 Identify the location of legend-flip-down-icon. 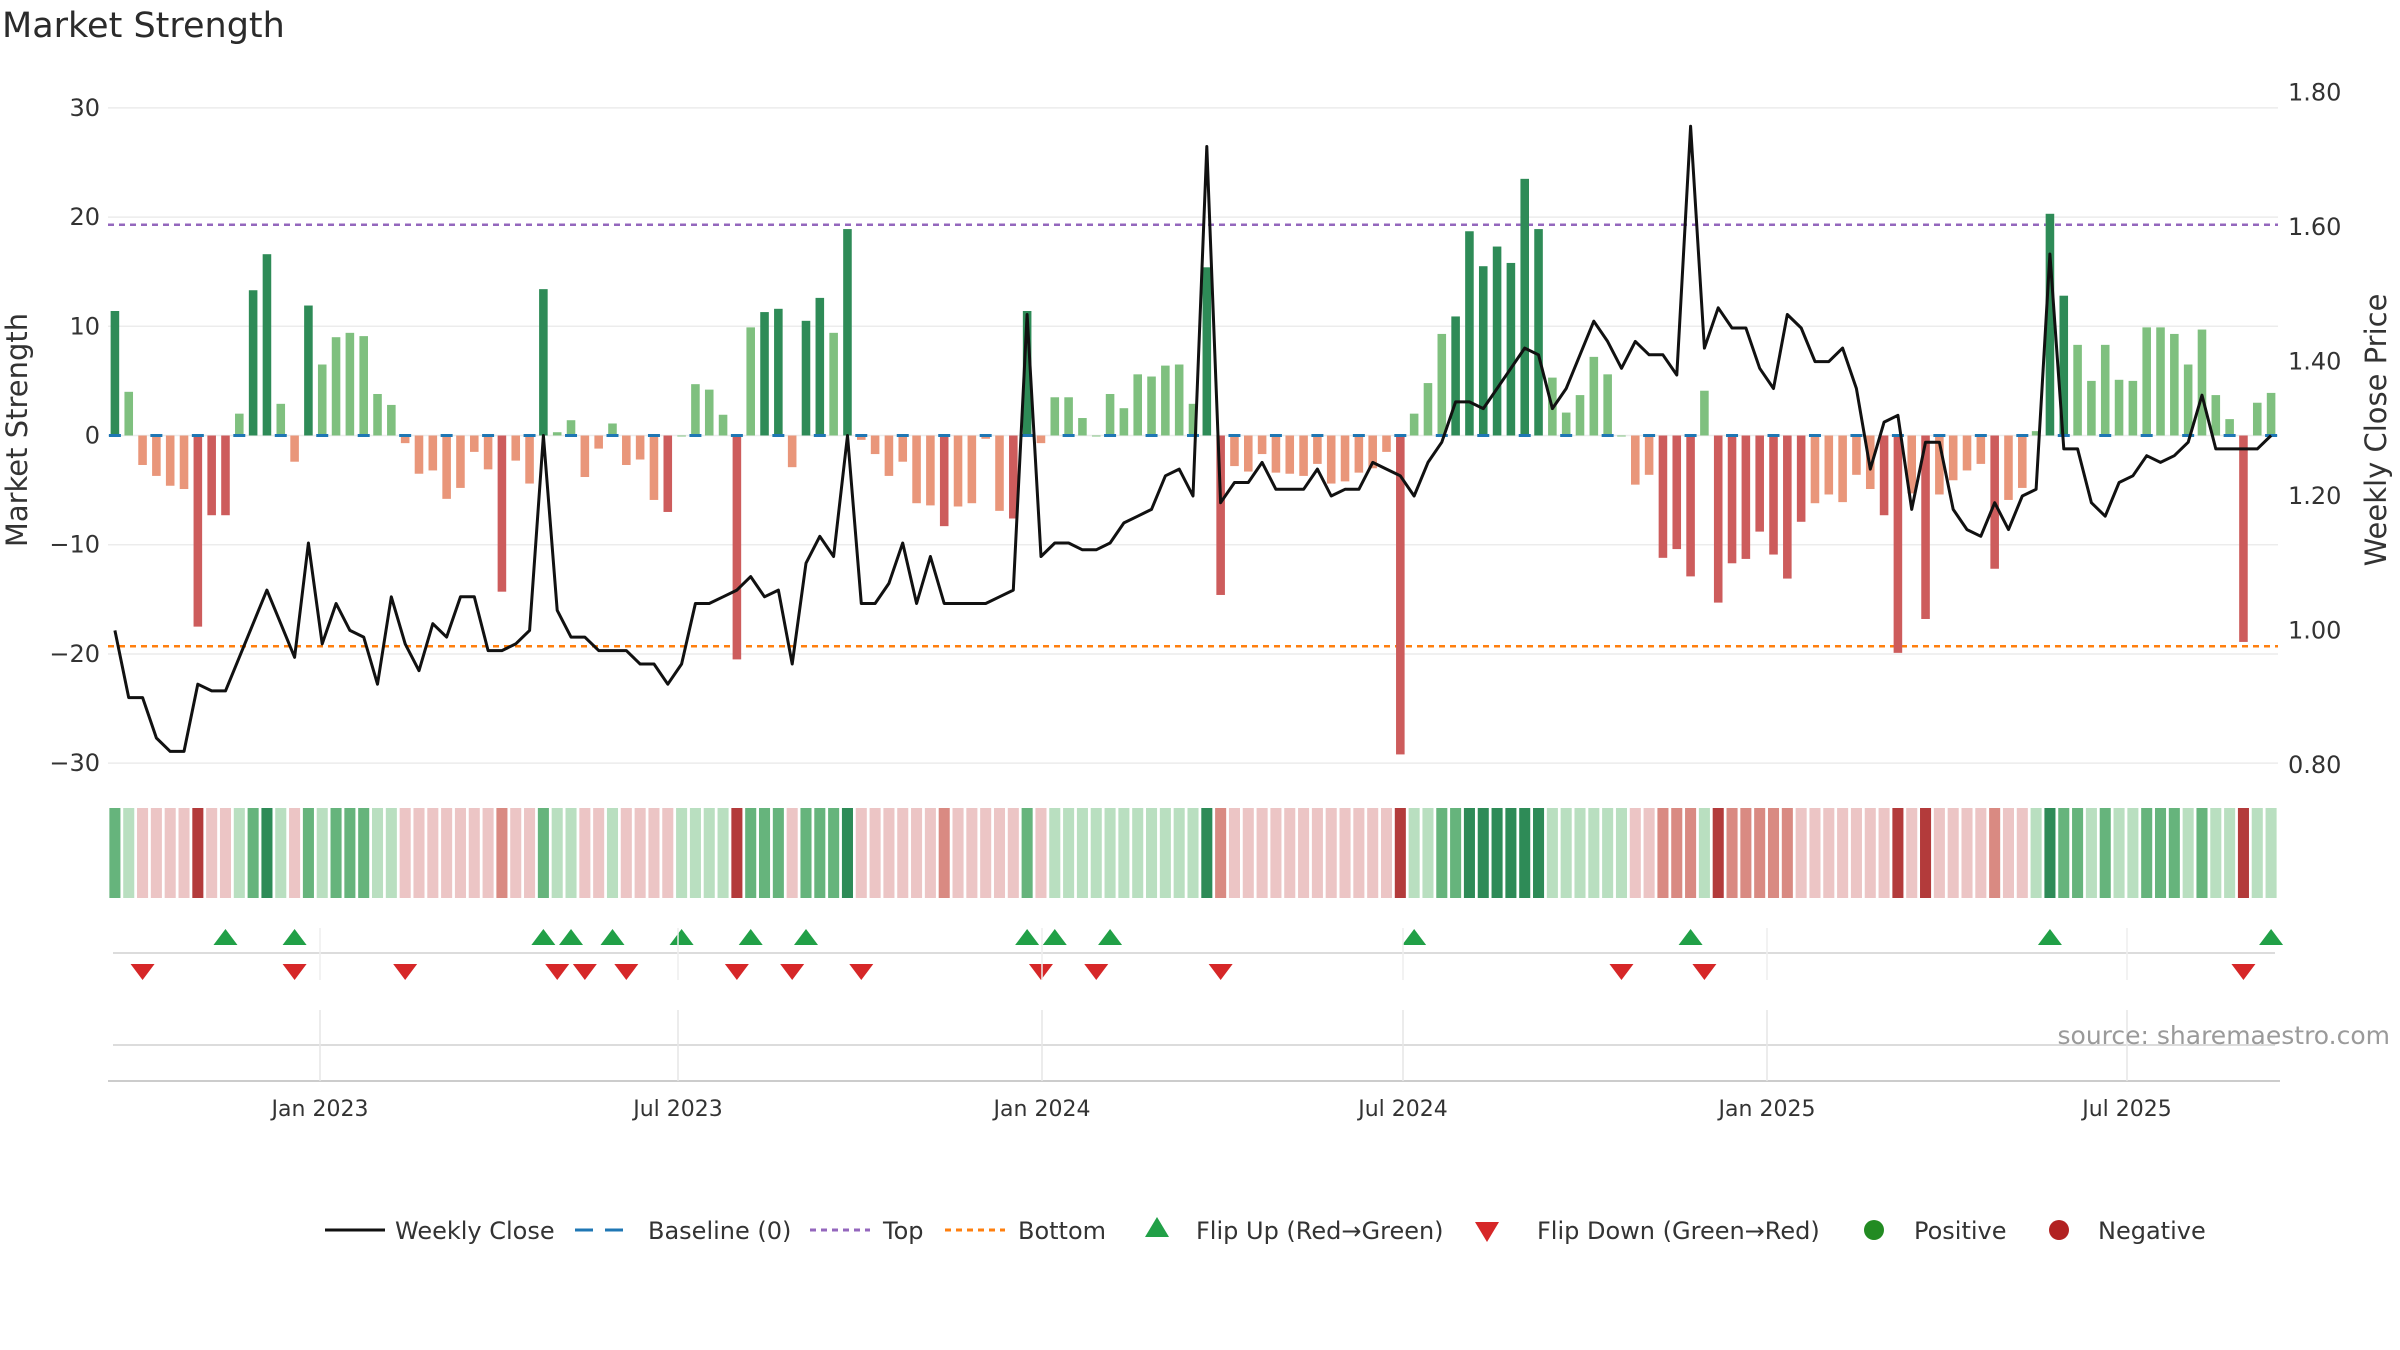
(1487, 1232).